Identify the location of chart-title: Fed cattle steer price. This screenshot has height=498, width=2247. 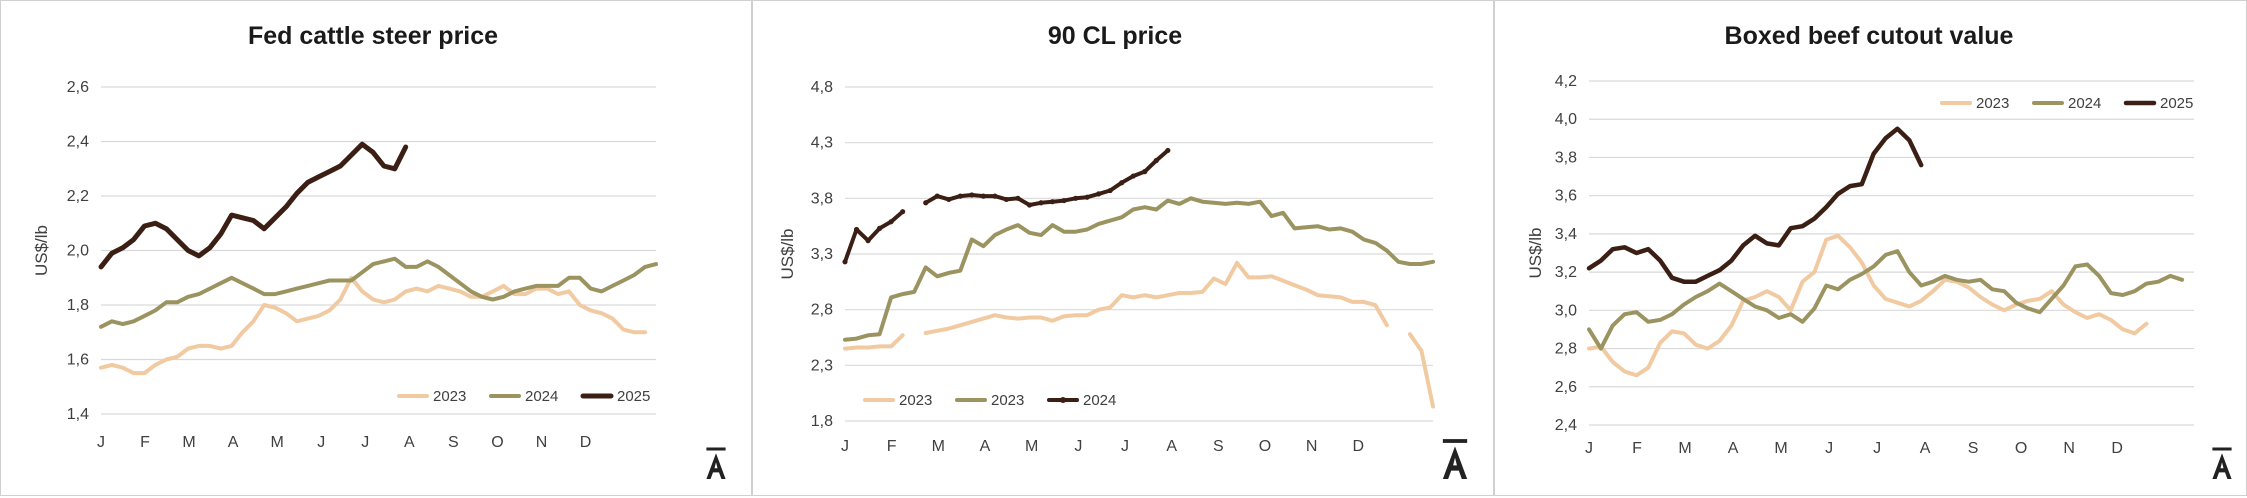
(373, 36).